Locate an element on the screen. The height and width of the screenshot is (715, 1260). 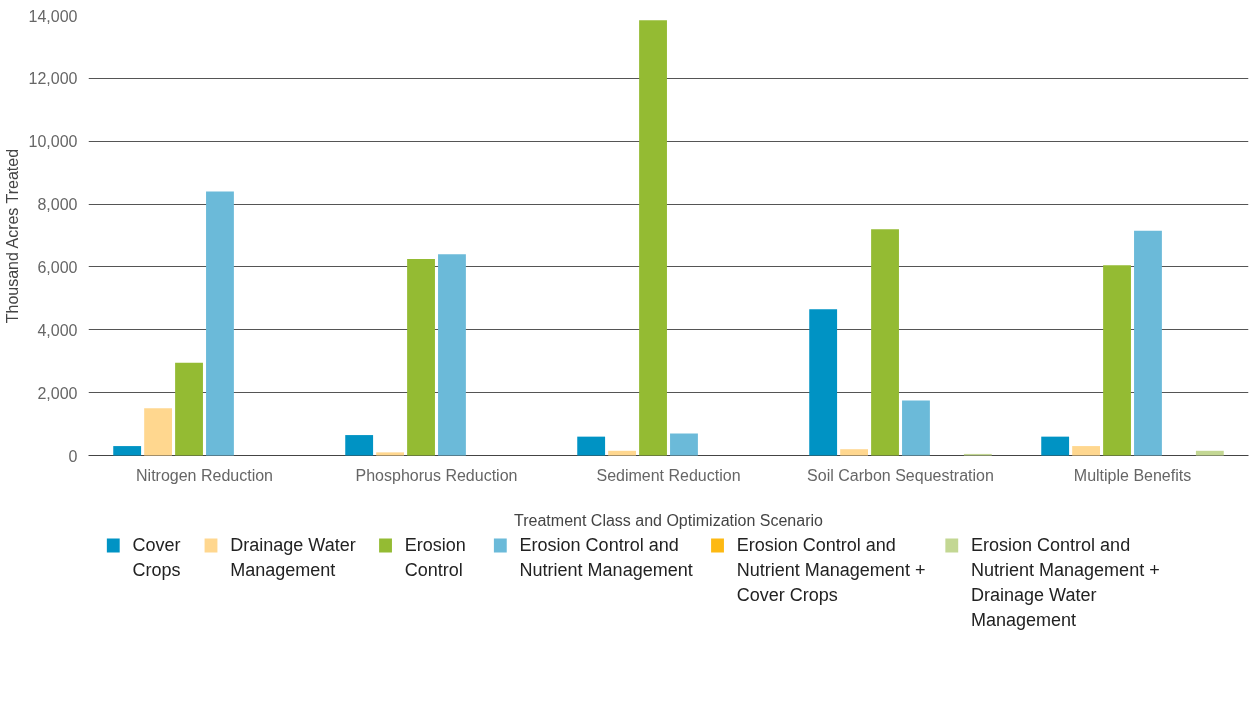
x-tick-label: Nitrogen Reduction is located at coordinates (204, 475).